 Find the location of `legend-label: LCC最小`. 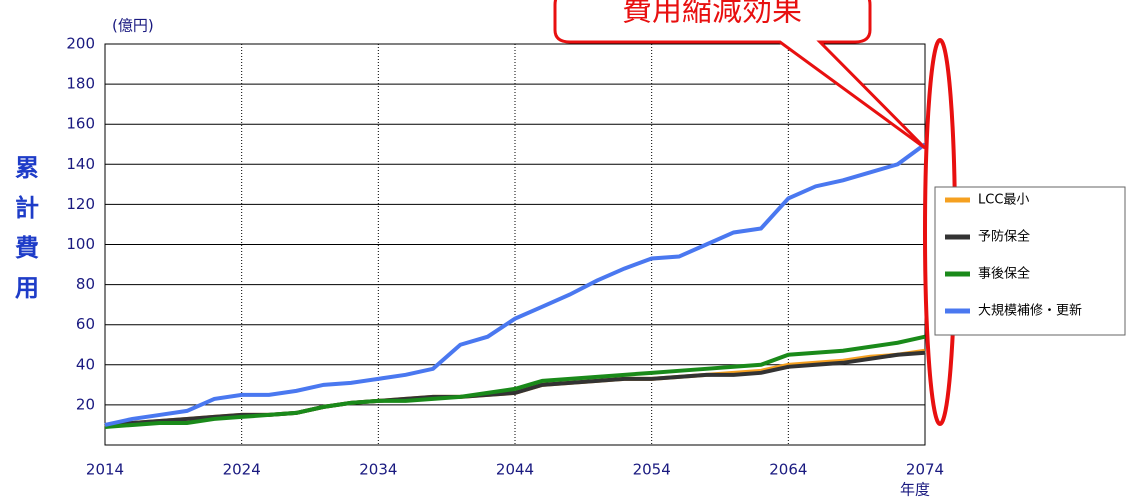

legend-label: LCC最小 is located at coordinates (1003, 200).